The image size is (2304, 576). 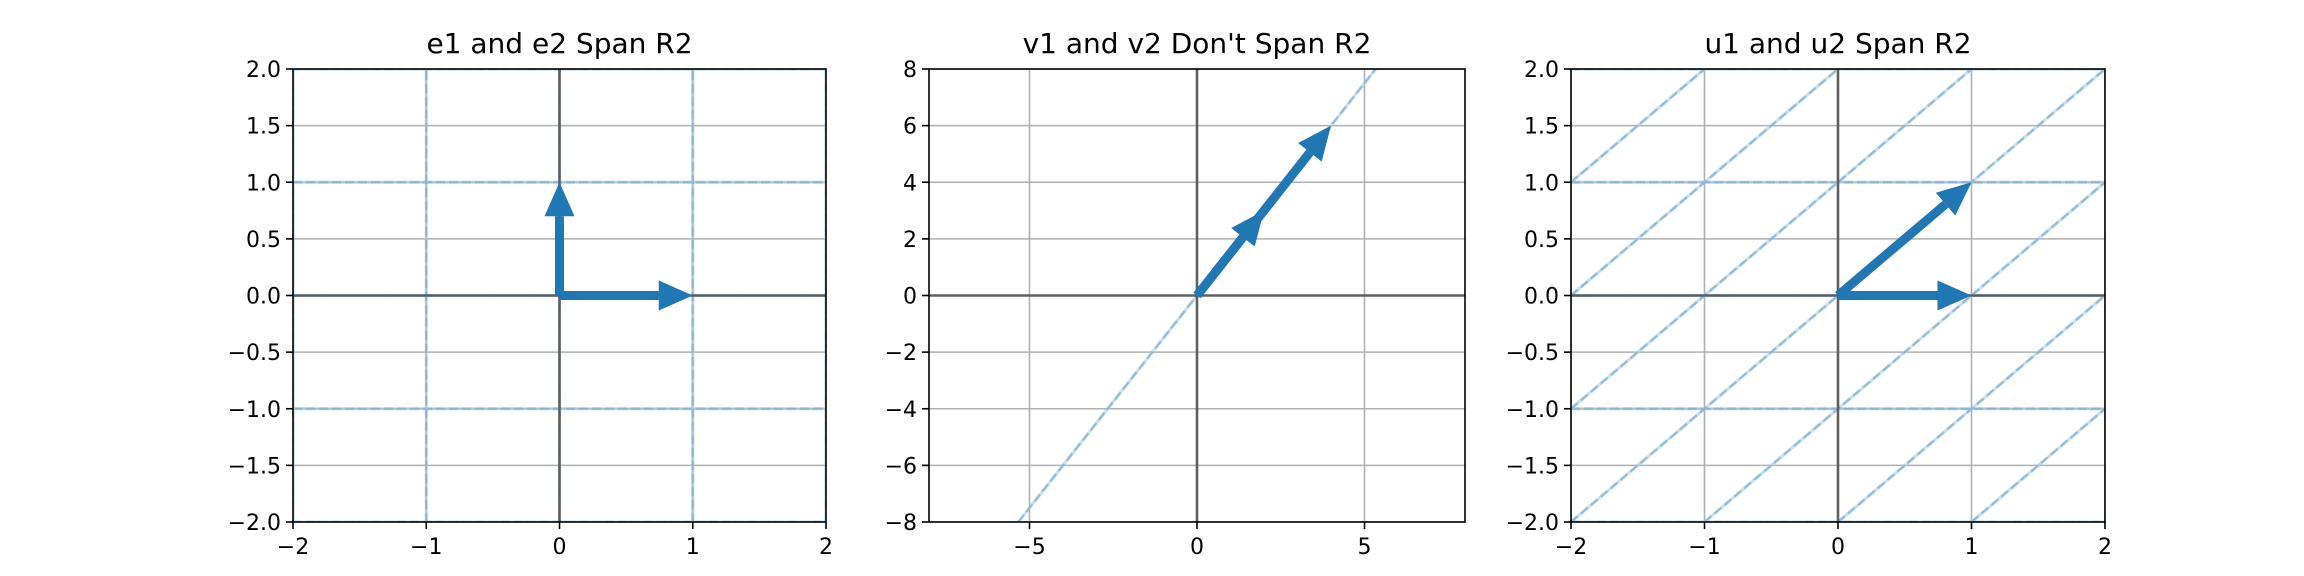 What do you see at coordinates (910, 70) in the screenshot?
I see `y-tick-label: 8` at bounding box center [910, 70].